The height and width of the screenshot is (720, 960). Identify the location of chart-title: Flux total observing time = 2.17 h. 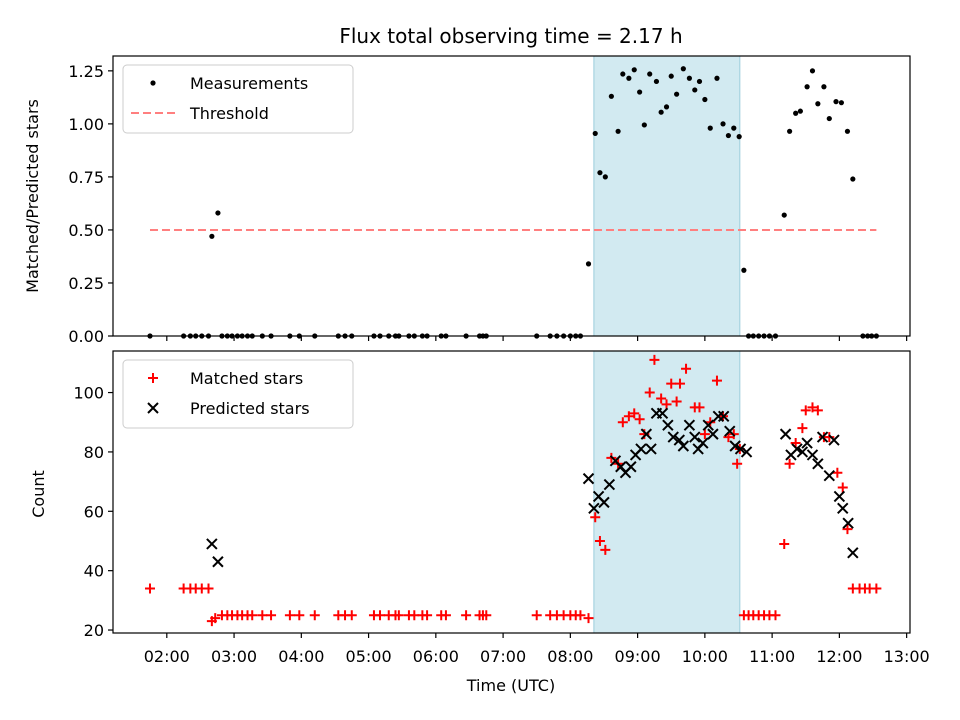
(510, 36).